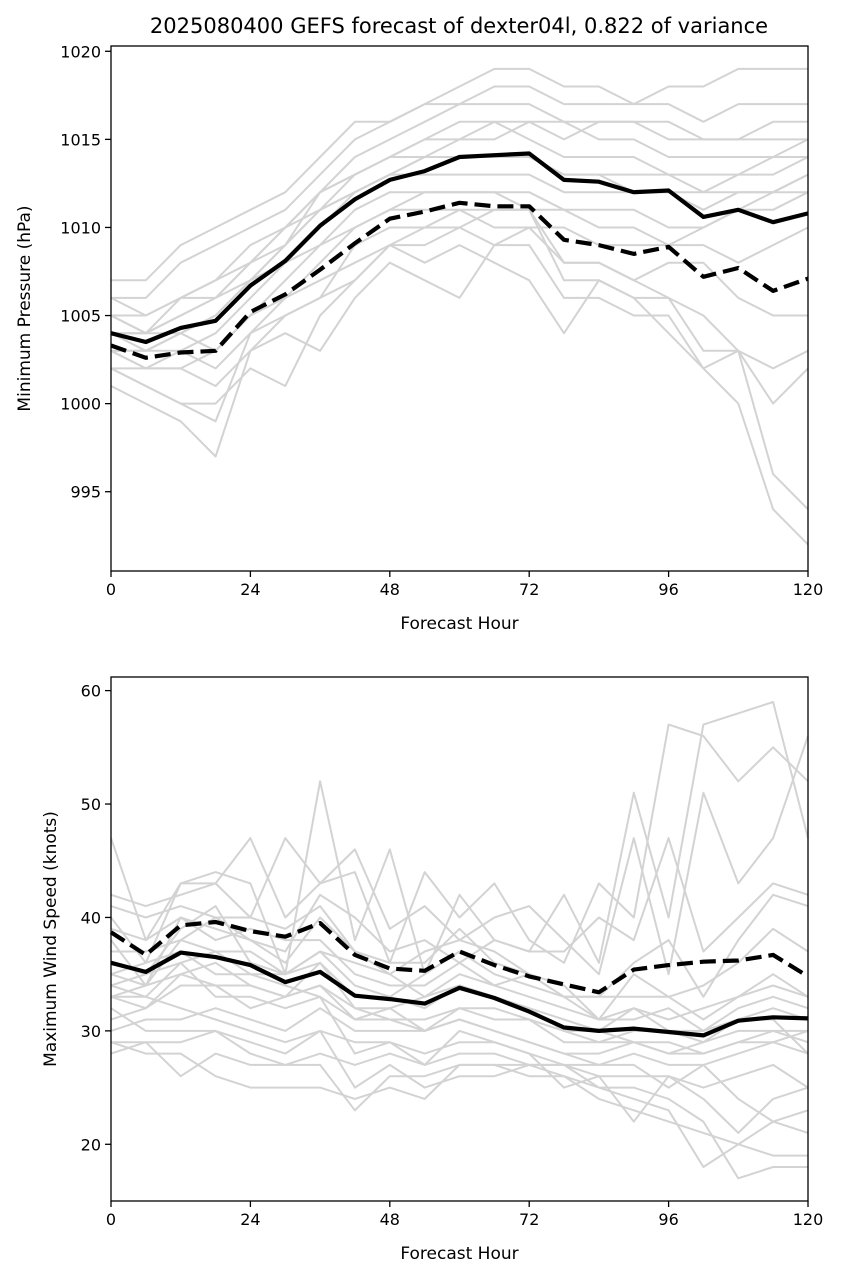 The image size is (843, 1279). What do you see at coordinates (85, 492) in the screenshot?
I see `pressure-y-tick-label: 995` at bounding box center [85, 492].